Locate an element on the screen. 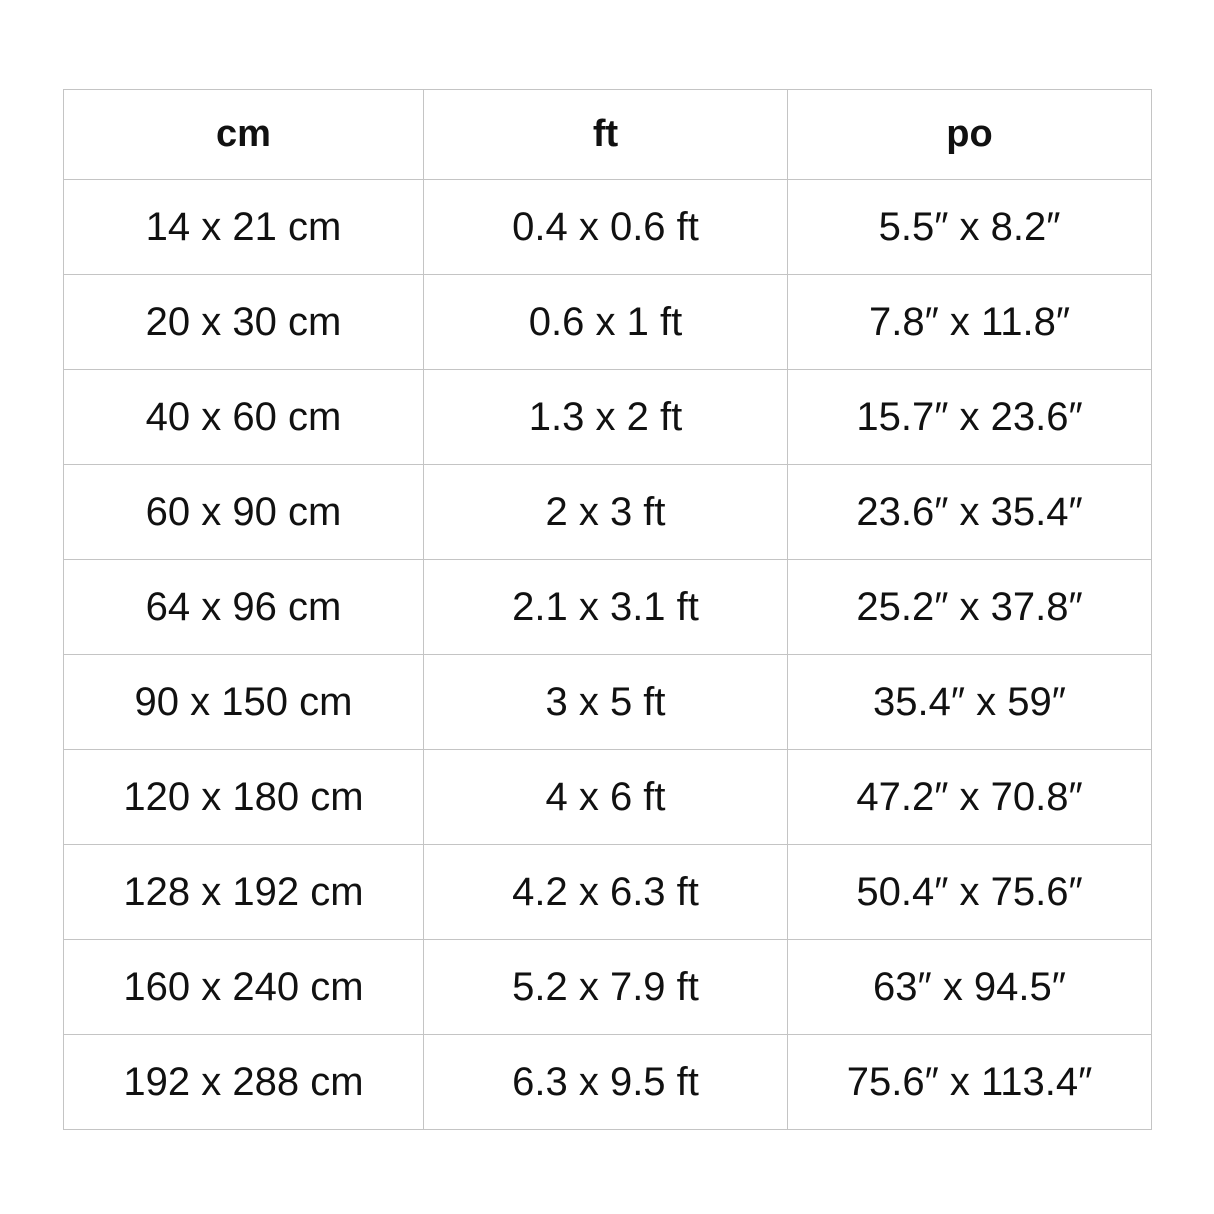 This screenshot has width=1214, height=1214. table-row: 90 x 150 cm 3 x 5 ft 35.4″ x 59″ is located at coordinates (607, 702).